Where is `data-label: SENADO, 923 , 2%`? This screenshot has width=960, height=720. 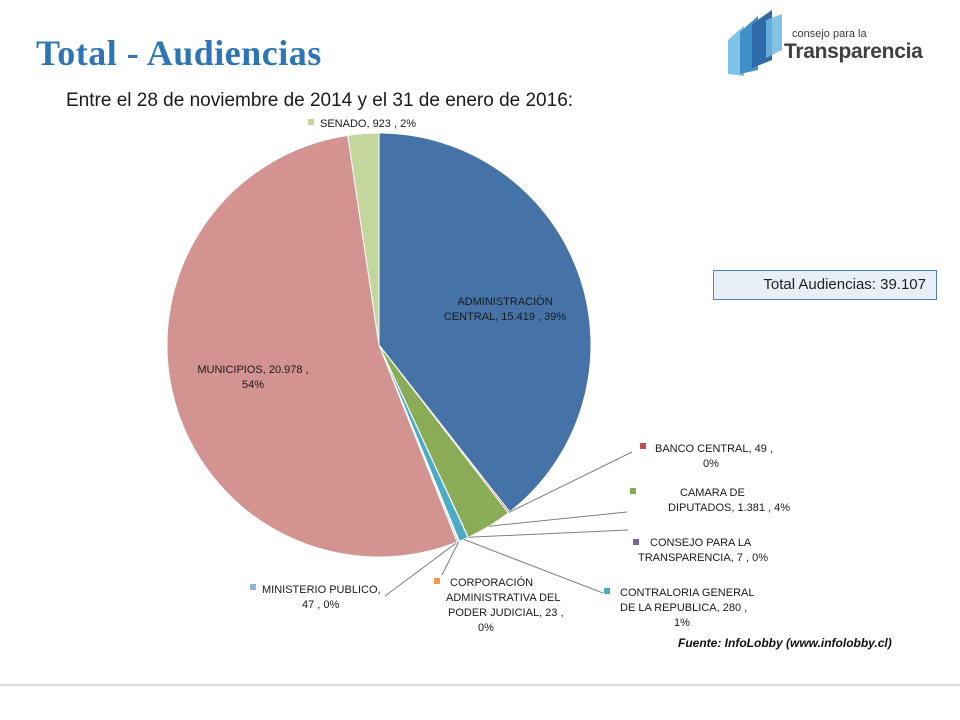
data-label: SENADO, 923 , 2% is located at coordinates (368, 124).